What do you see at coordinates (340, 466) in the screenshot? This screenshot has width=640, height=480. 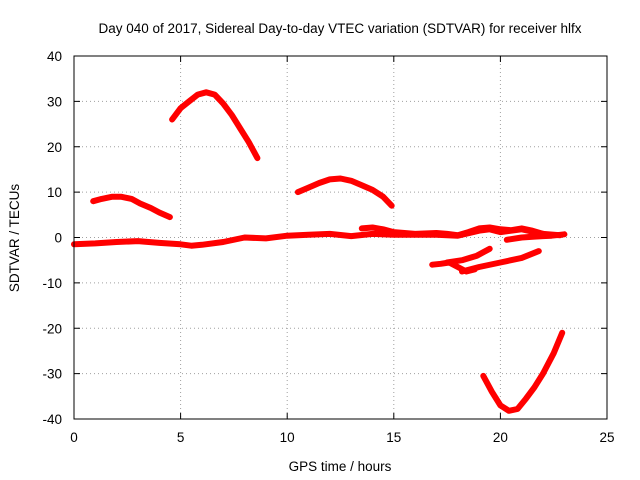 I see `x-axis-label: GPS time / hours` at bounding box center [340, 466].